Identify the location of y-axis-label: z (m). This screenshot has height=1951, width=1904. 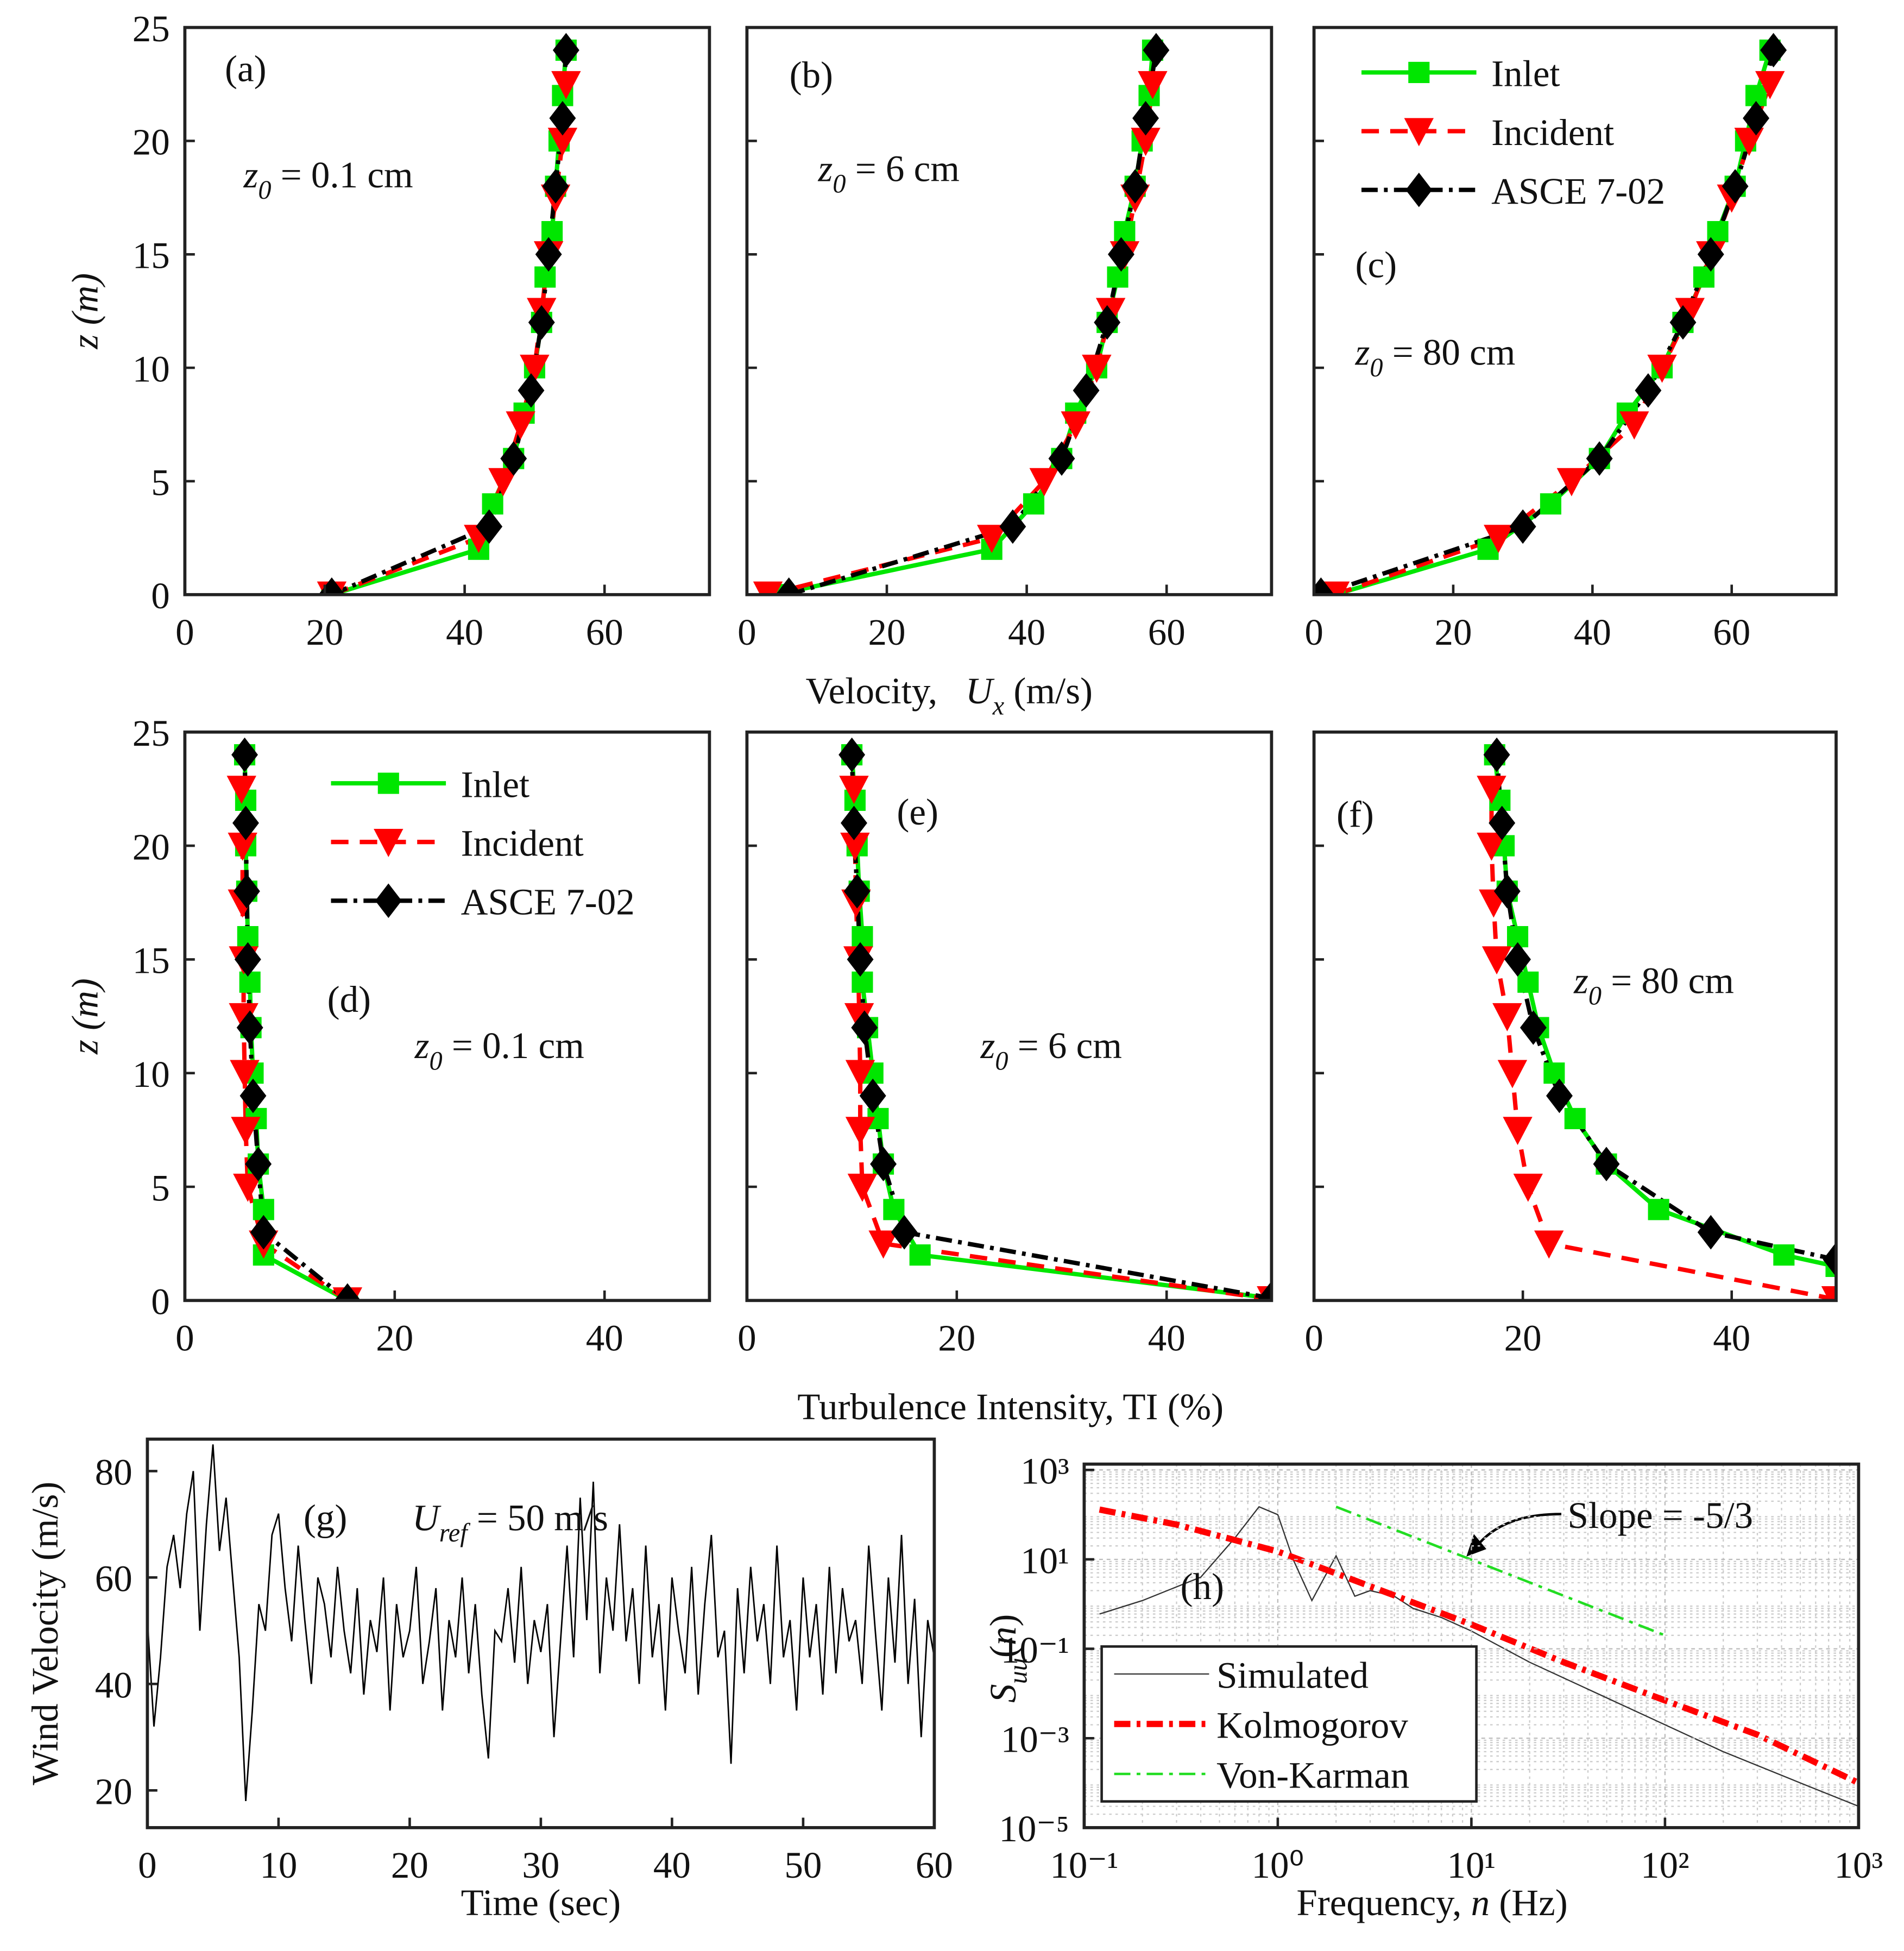
(84, 1016).